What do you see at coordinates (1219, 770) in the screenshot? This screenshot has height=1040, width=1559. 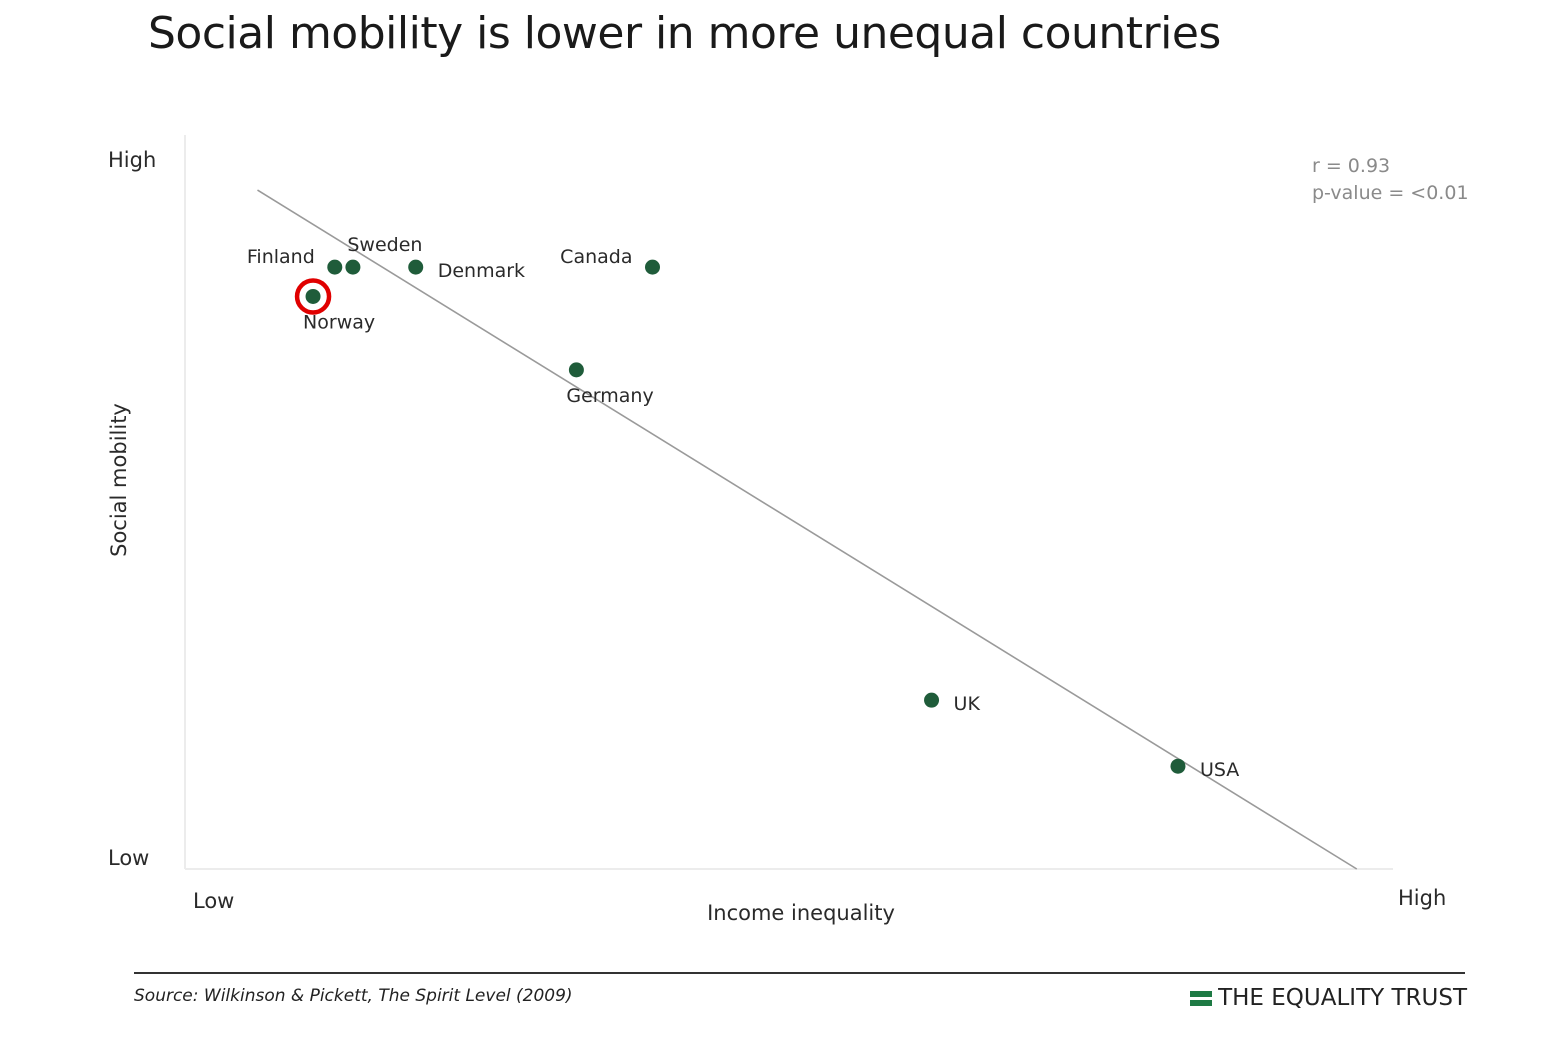 I see `label-usa: USA` at bounding box center [1219, 770].